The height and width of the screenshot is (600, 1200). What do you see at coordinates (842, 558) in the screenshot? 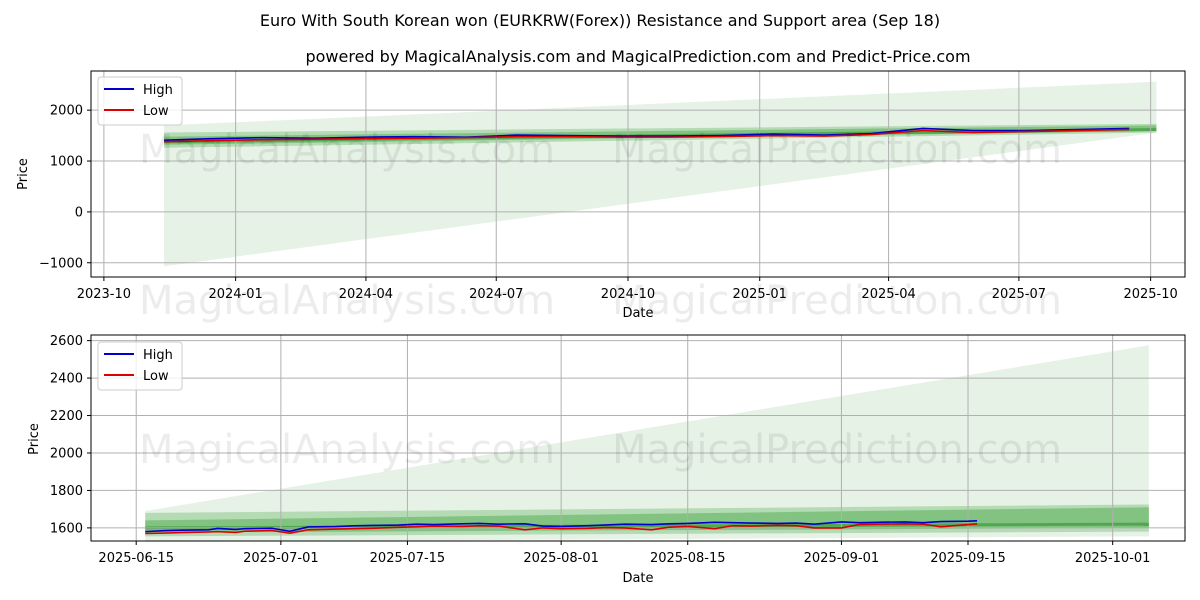
I see `x-tick-label: 2025-09-01` at bounding box center [842, 558].